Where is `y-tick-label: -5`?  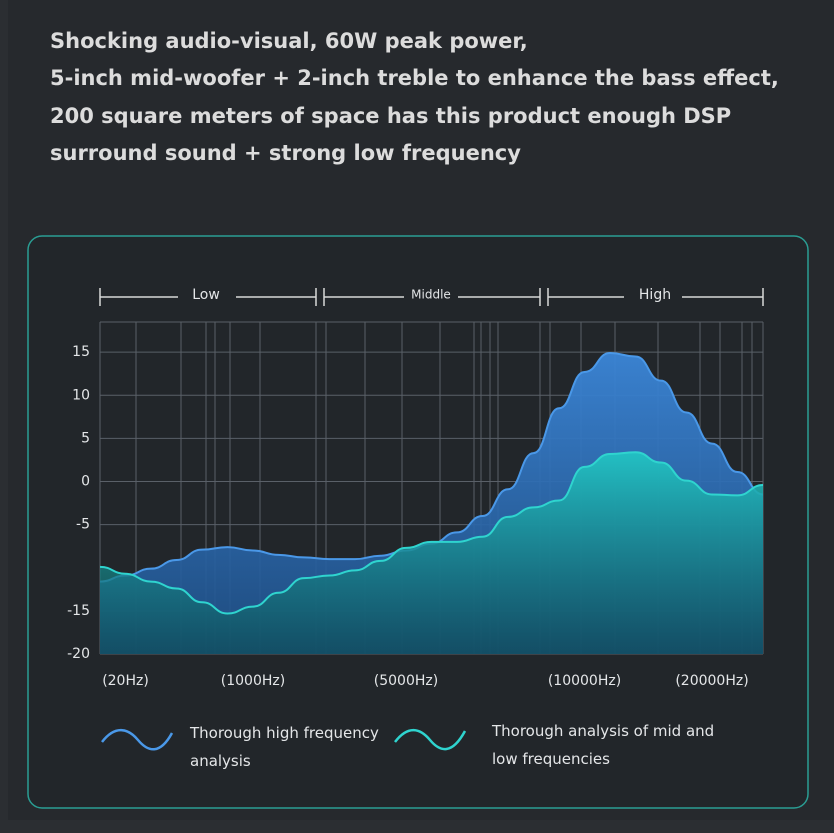 y-tick-label: -5 is located at coordinates (83, 525).